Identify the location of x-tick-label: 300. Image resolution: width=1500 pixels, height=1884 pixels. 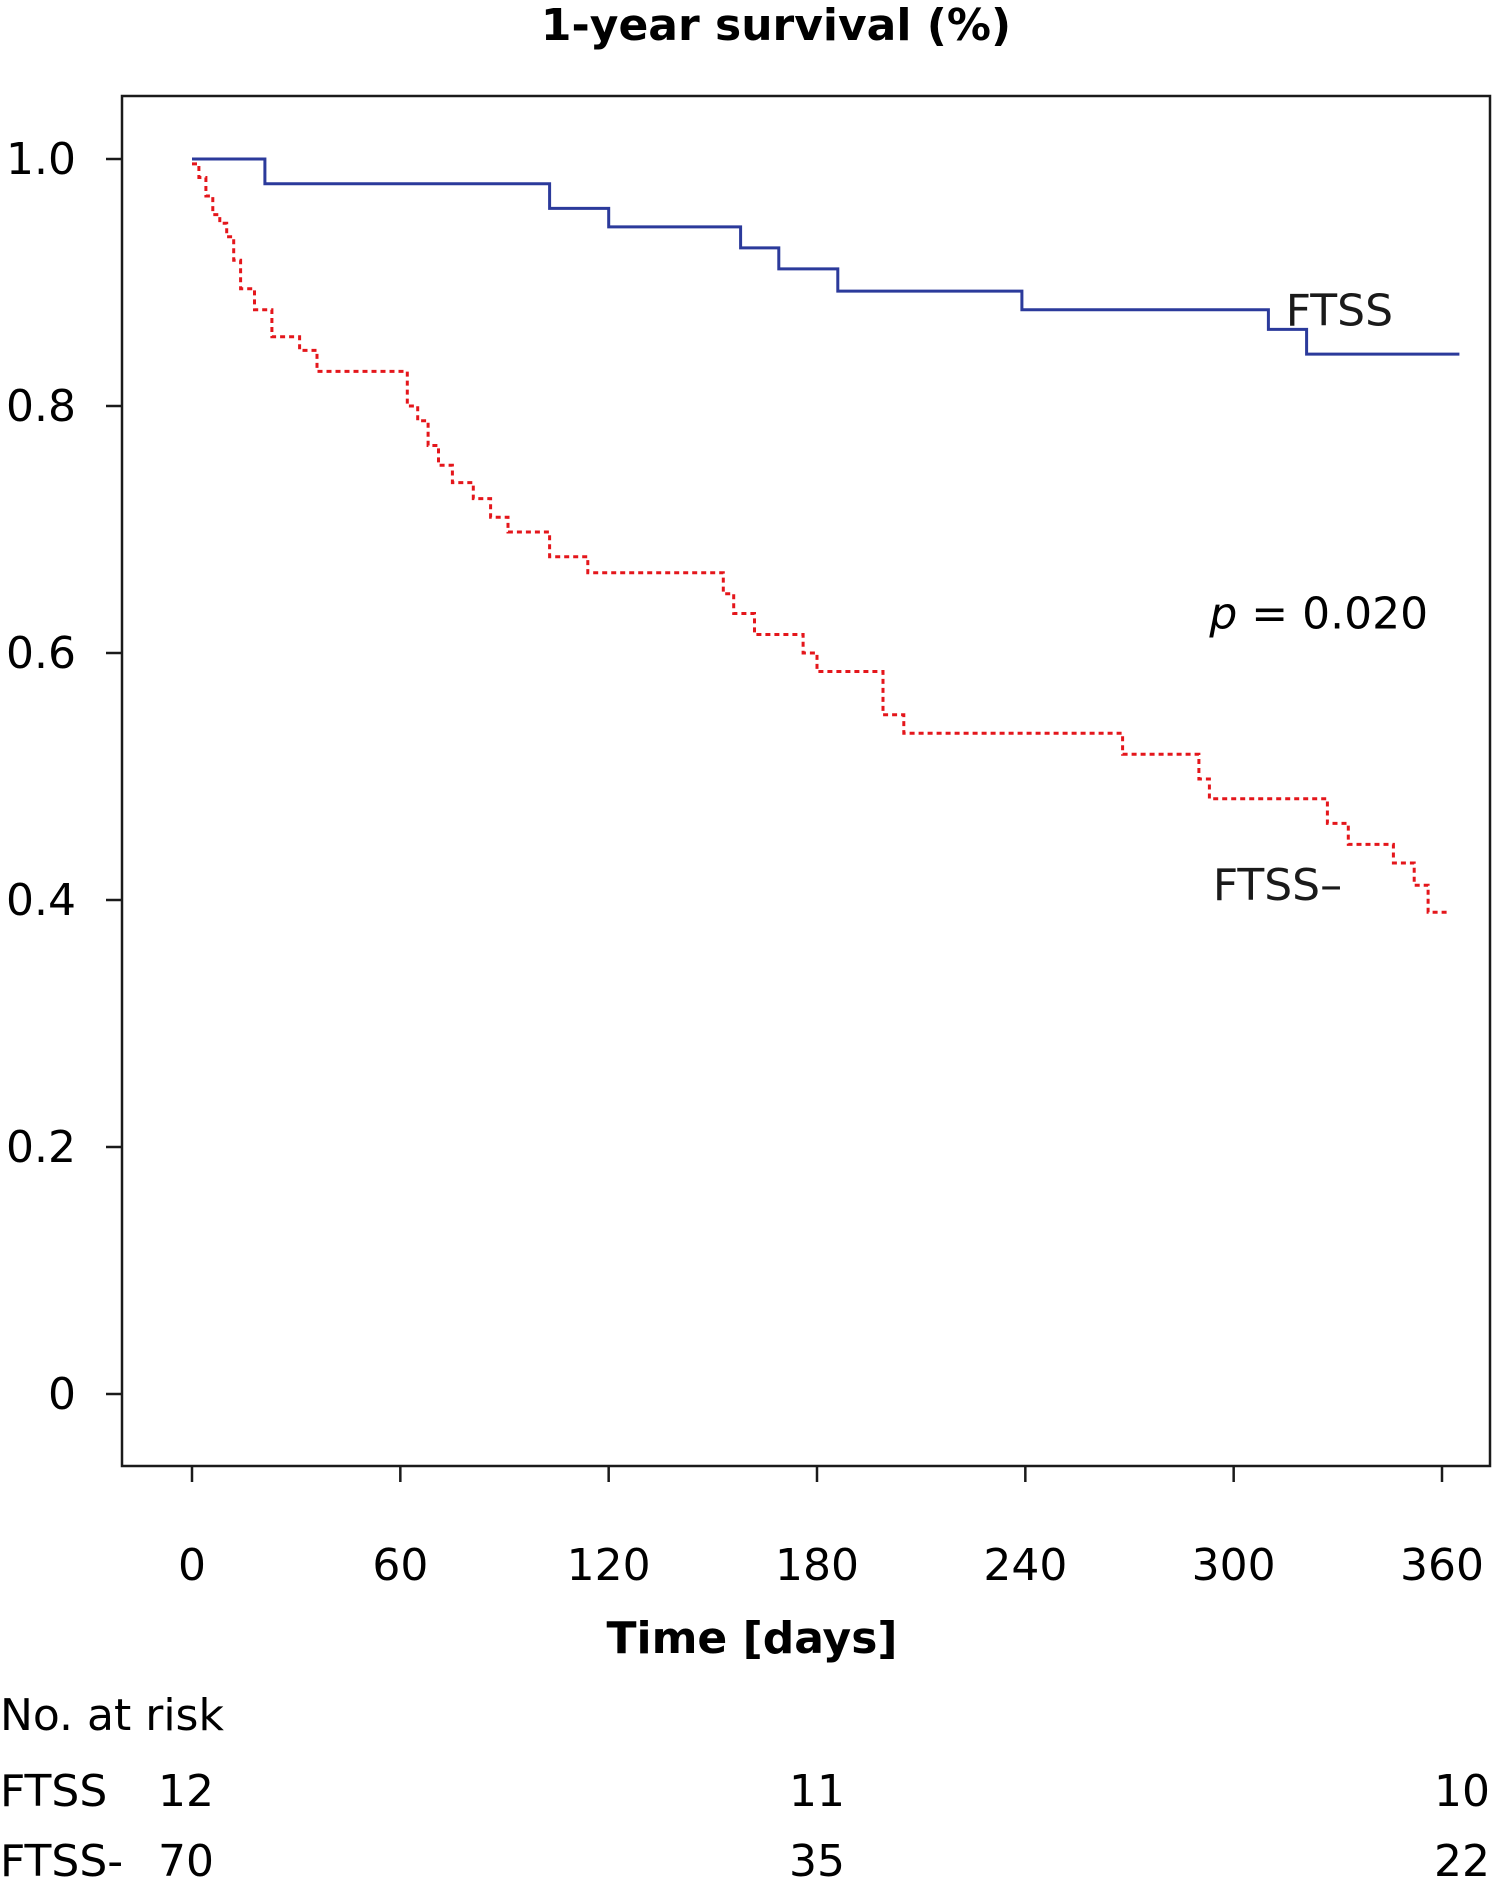
(1234, 1565).